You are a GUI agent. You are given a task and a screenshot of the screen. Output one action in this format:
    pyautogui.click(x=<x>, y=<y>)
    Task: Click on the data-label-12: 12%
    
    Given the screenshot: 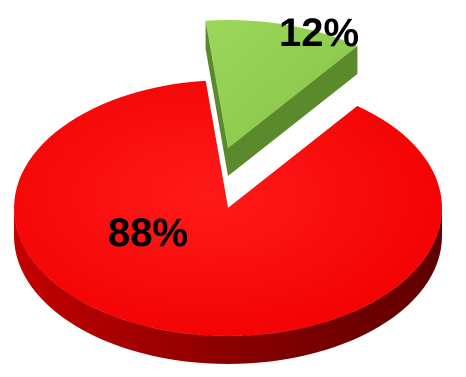 What is the action you would take?
    pyautogui.click(x=319, y=33)
    